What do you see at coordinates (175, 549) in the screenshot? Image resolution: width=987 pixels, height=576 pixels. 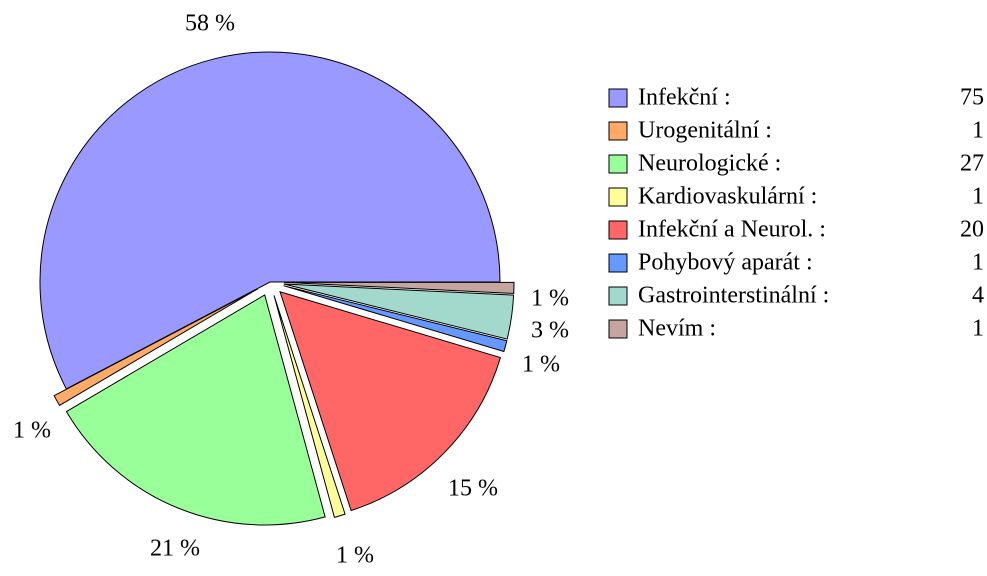 I see `percent-label: 21 %` at bounding box center [175, 549].